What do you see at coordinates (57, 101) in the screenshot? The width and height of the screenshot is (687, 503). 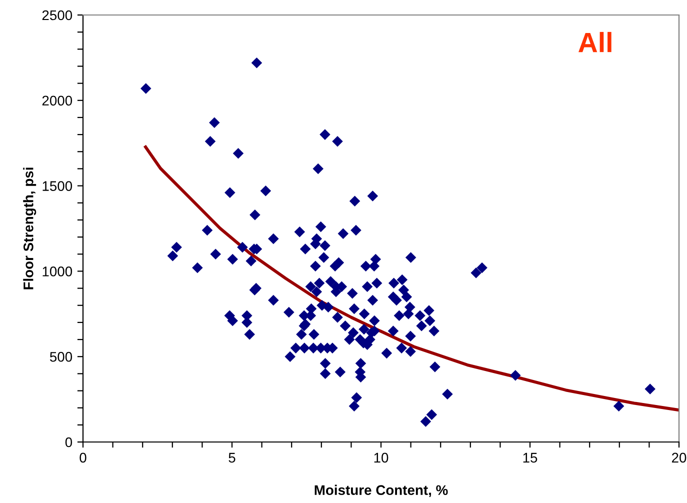 I see `y-tick-label: 2000` at bounding box center [57, 101].